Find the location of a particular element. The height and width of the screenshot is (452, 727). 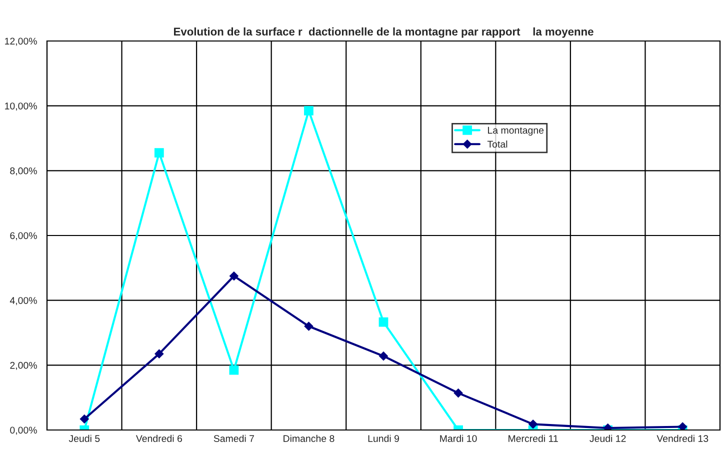

y-tick-label: 4,00% is located at coordinates (23, 301).